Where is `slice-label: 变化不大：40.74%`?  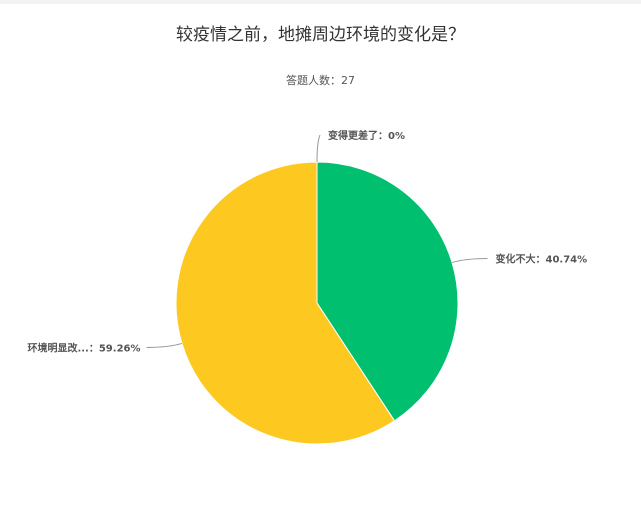 slice-label: 变化不大：40.74% is located at coordinates (541, 259).